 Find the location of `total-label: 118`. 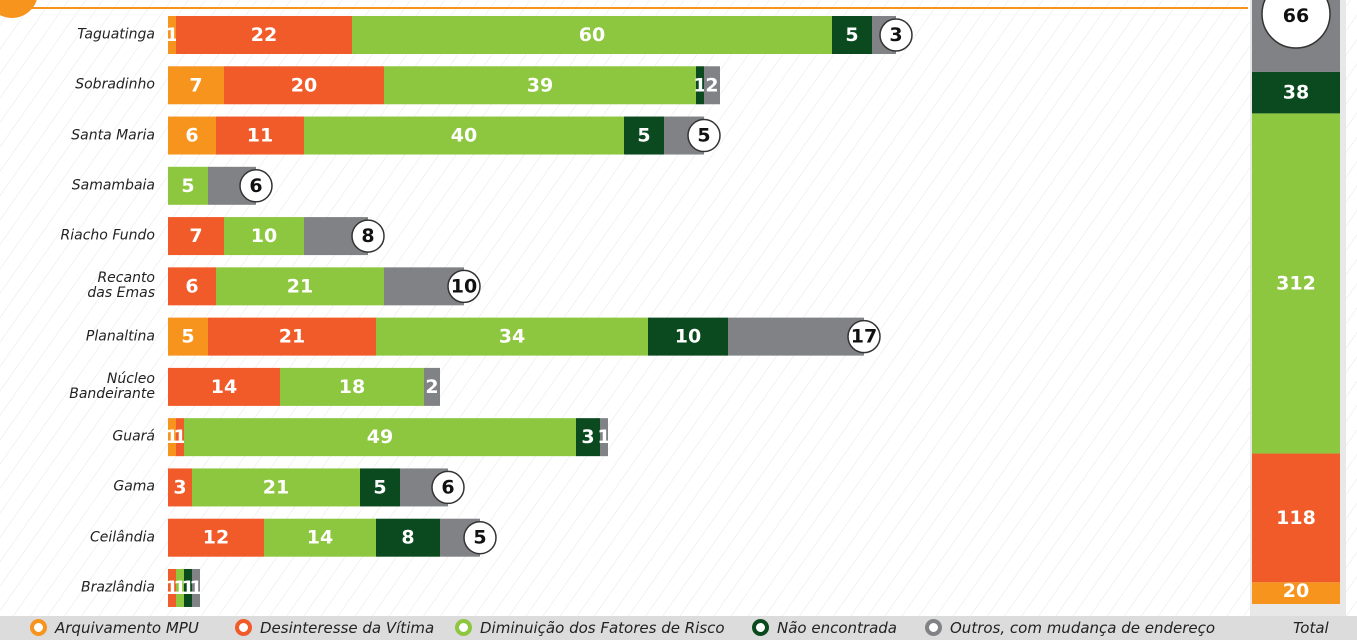

total-label: 118 is located at coordinates (1296, 518).